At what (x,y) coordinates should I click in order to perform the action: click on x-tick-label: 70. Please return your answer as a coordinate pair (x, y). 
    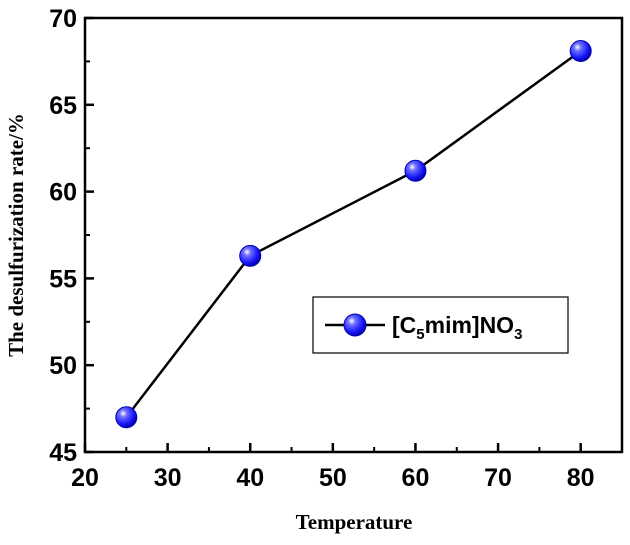
    Looking at the image, I should click on (498, 478).